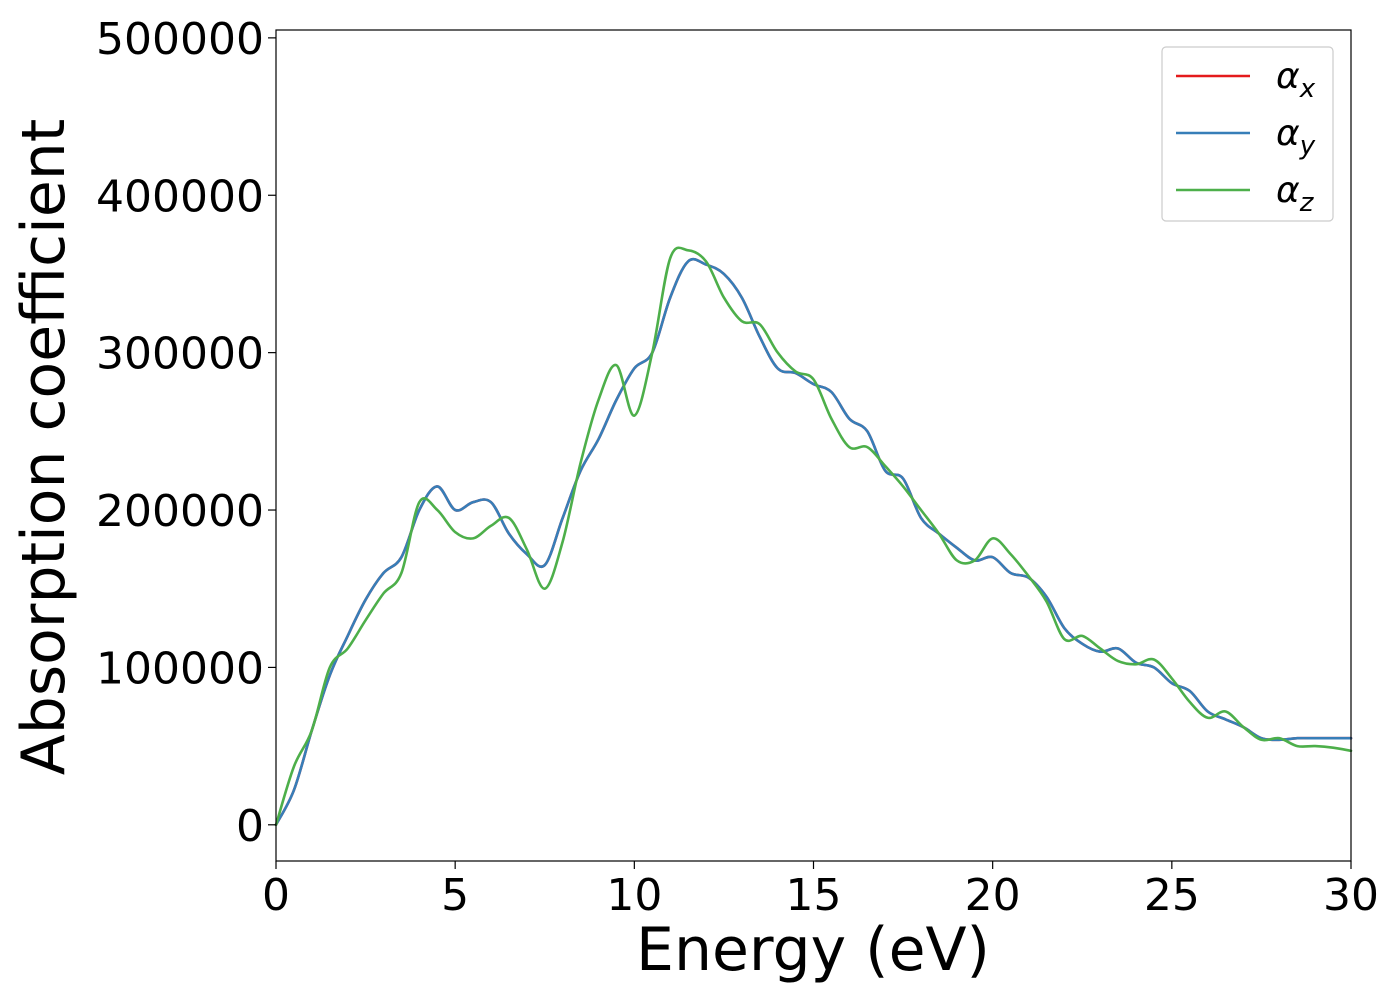 The image size is (1400, 1000). Describe the element at coordinates (813, 950) in the screenshot. I see `x-axis-title: Energy (eV)` at that location.